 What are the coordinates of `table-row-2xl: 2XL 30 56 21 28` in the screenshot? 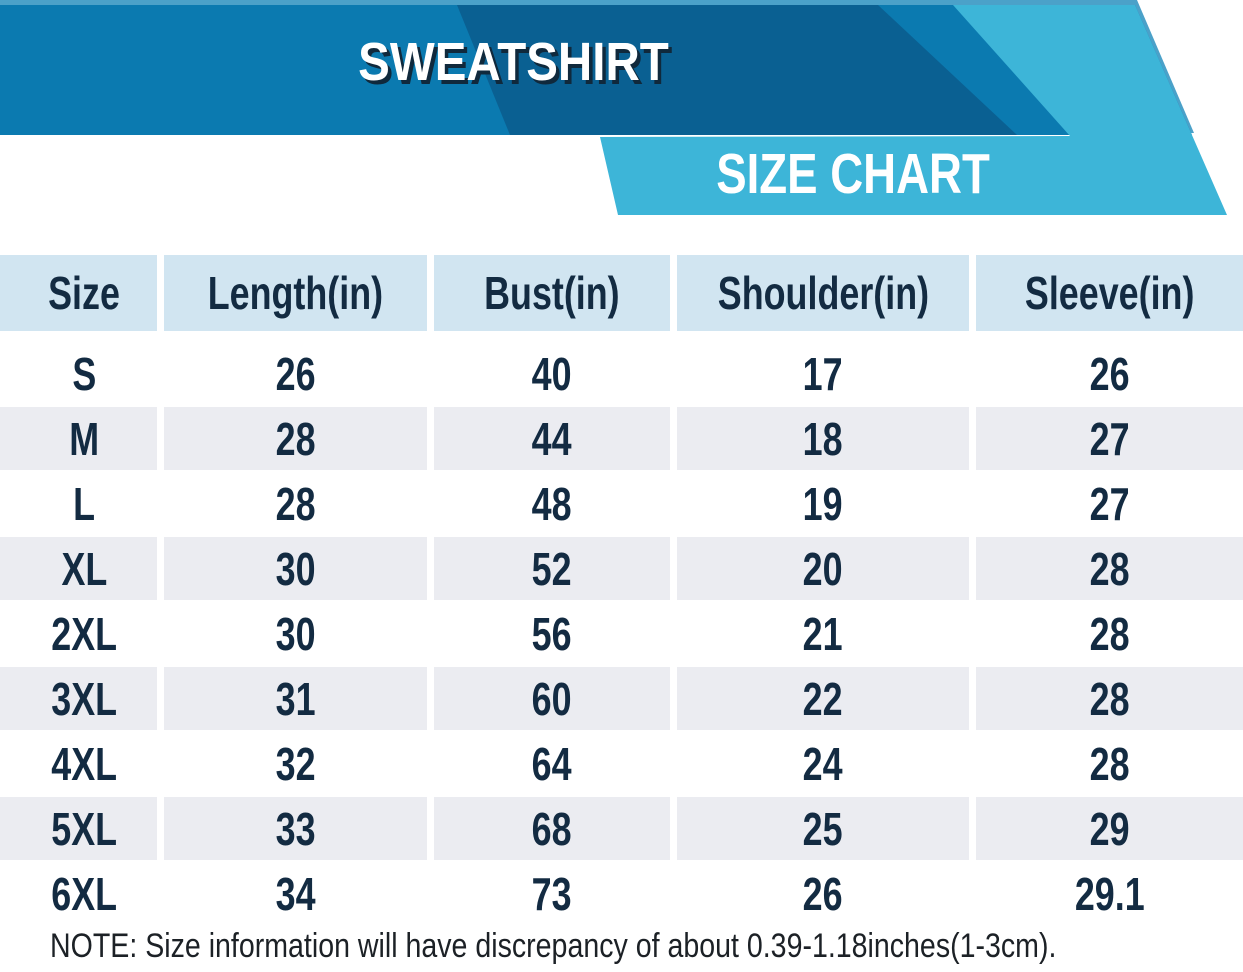 It's located at (621, 633).